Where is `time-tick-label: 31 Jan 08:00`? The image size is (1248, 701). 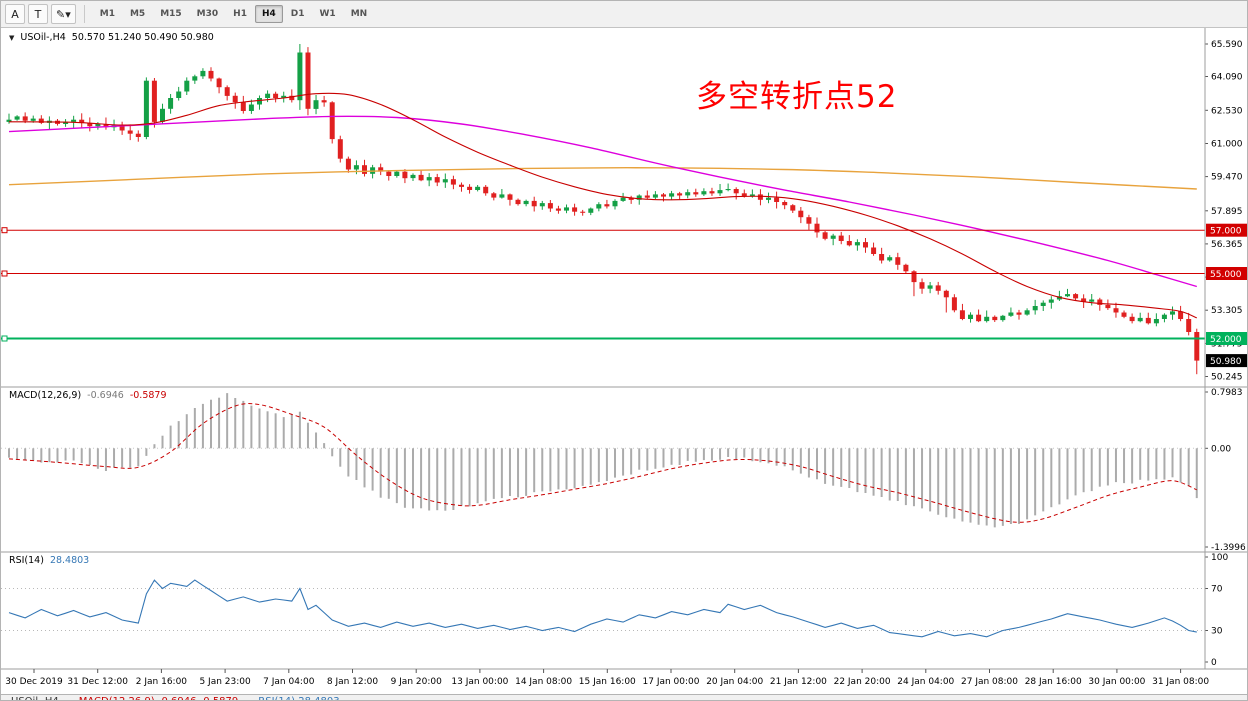 time-tick-label: 31 Jan 08:00 is located at coordinates (1180, 682).